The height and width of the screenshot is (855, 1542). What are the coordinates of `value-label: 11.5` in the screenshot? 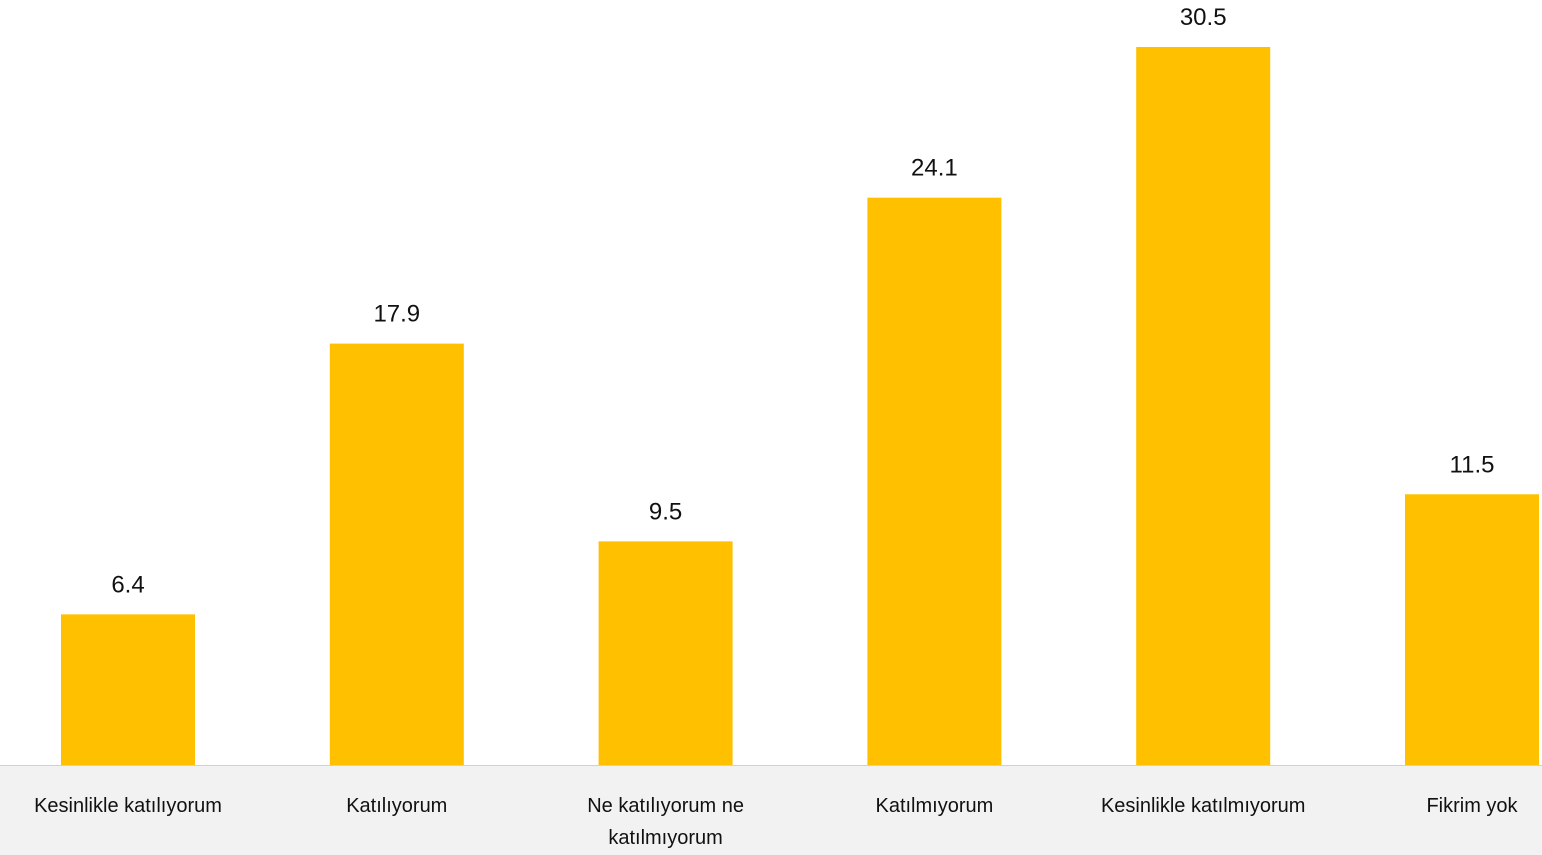 It's located at (1472, 464).